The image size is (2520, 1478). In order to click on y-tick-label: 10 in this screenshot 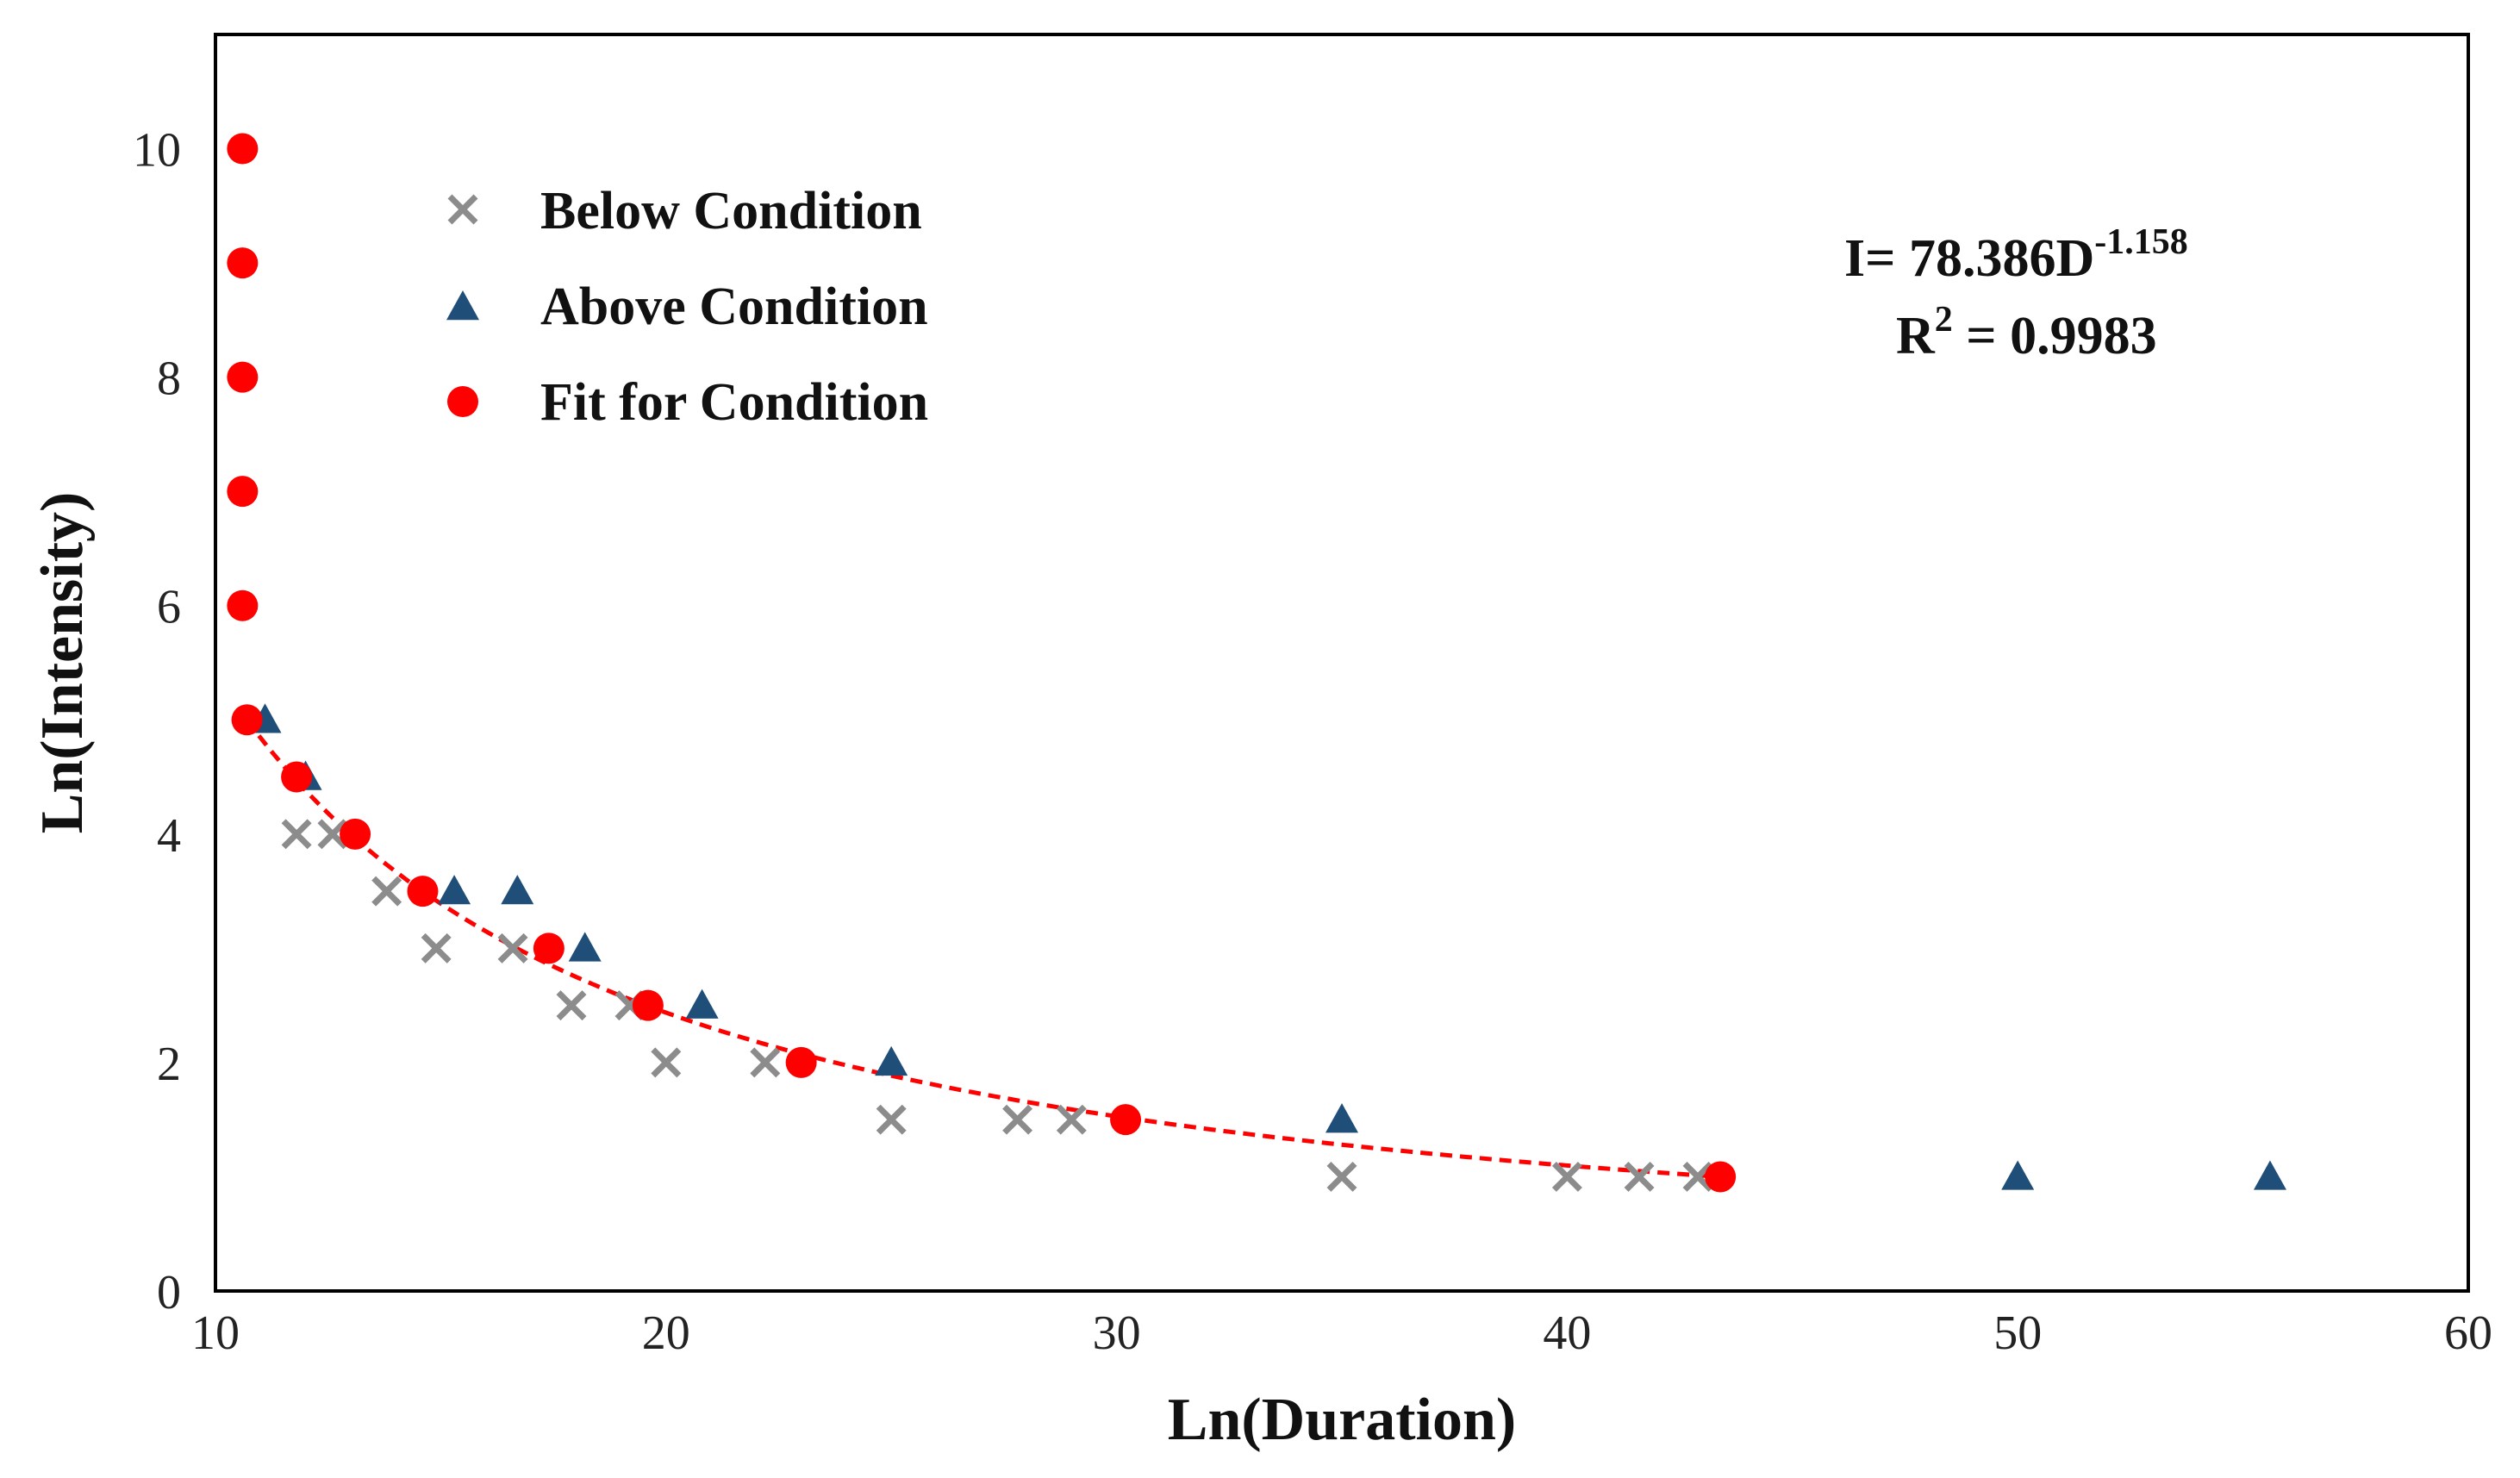, I will do `click(157, 151)`.